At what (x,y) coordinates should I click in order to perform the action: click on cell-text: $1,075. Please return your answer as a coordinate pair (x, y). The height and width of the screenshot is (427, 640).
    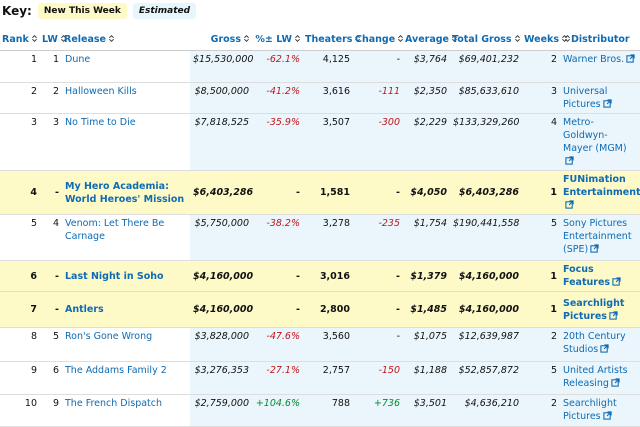
    Looking at the image, I should click on (430, 336).